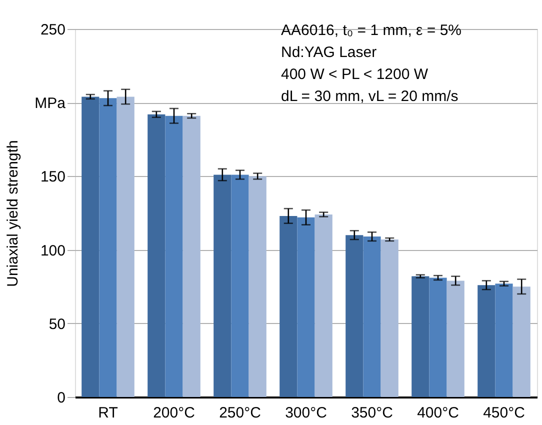  I want to click on y-tick-label: 150, so click(53, 177).